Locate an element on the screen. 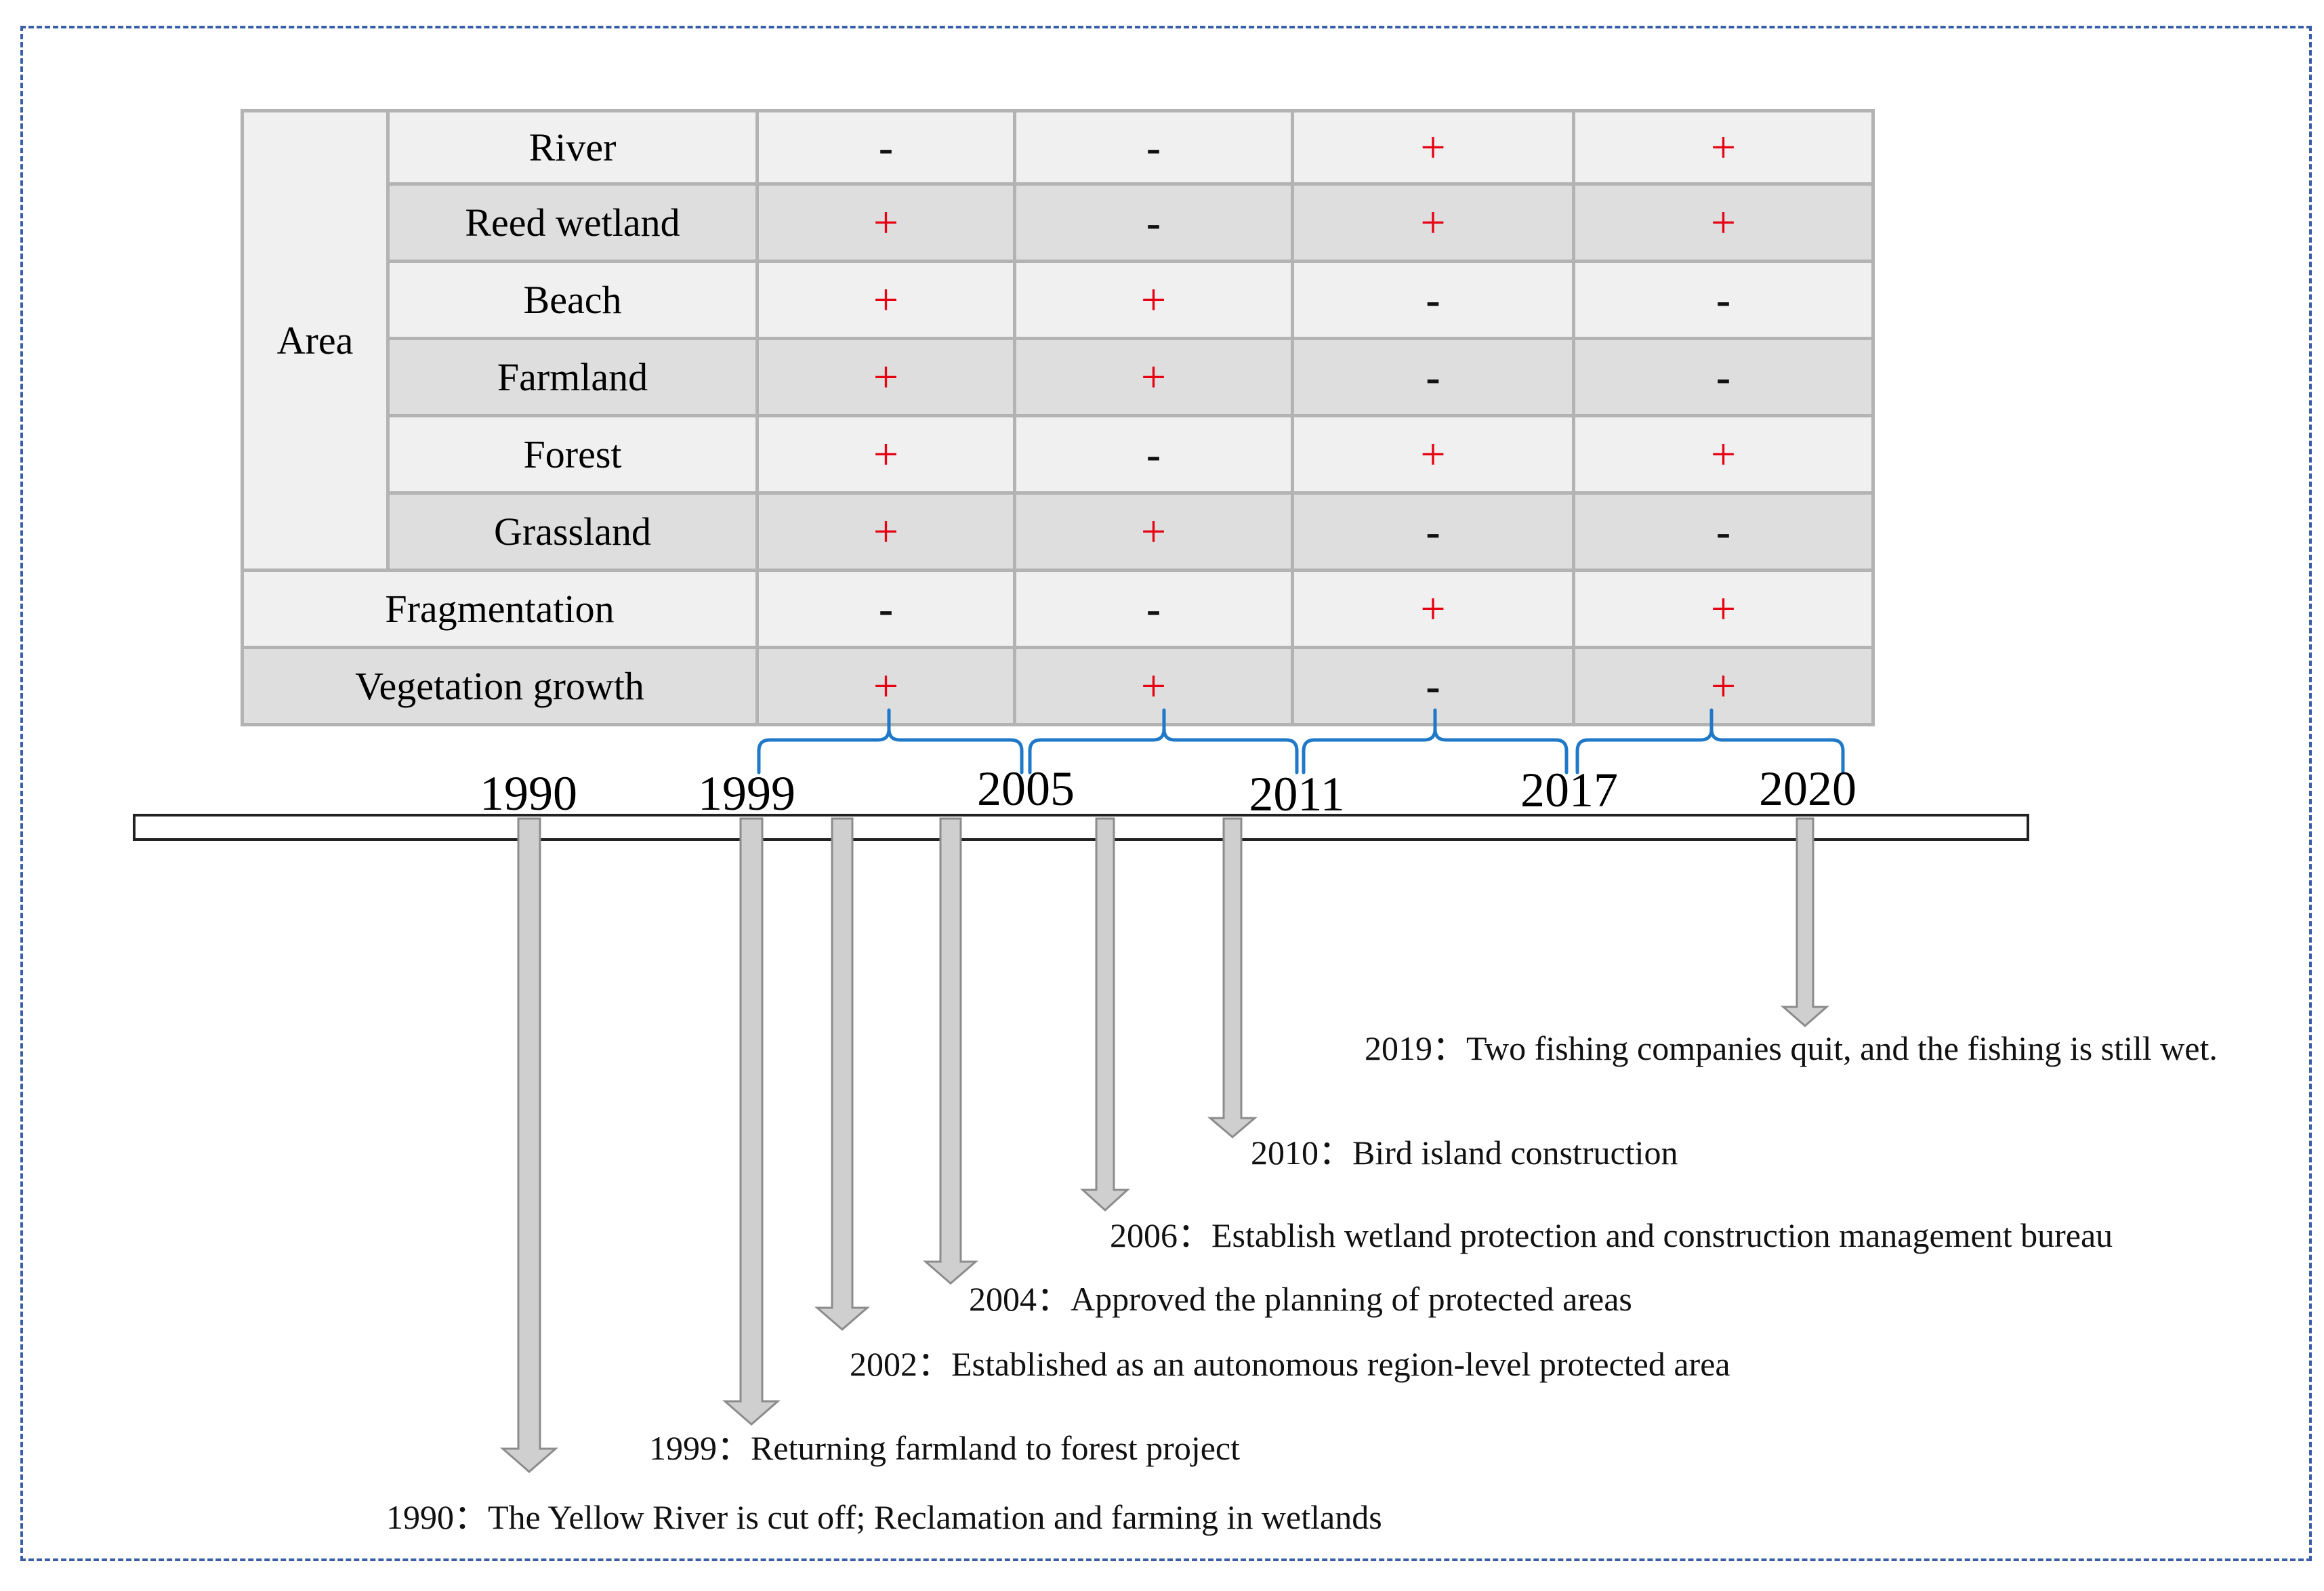  table-row-fragmentation: Fragmentation - - + + is located at coordinates (1058, 609).